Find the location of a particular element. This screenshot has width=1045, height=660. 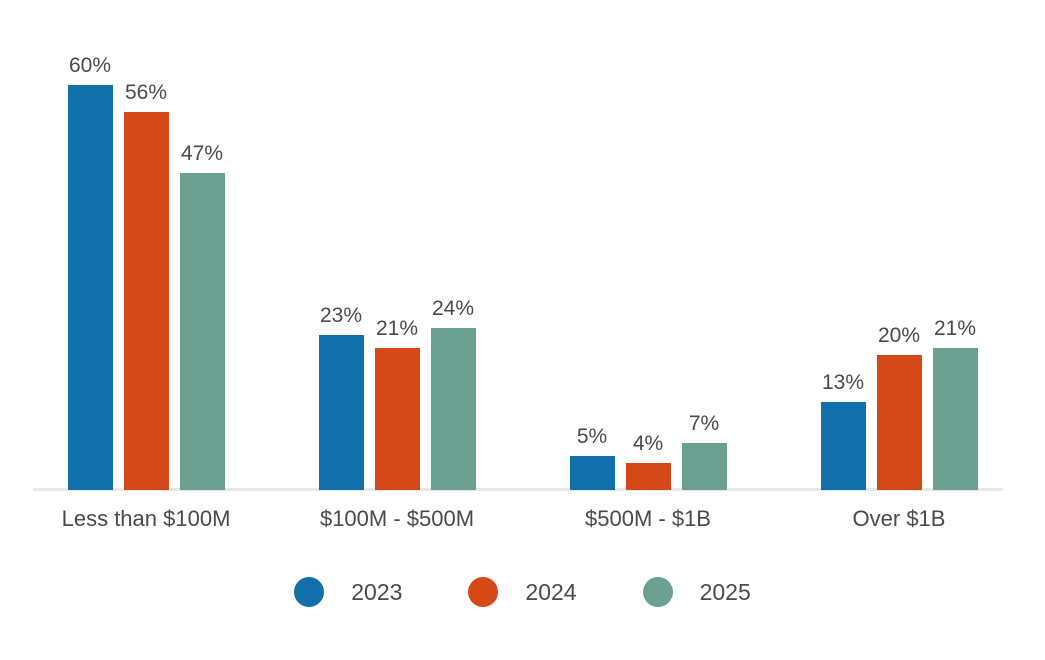

bar-column: 20% is located at coordinates (899, 407).